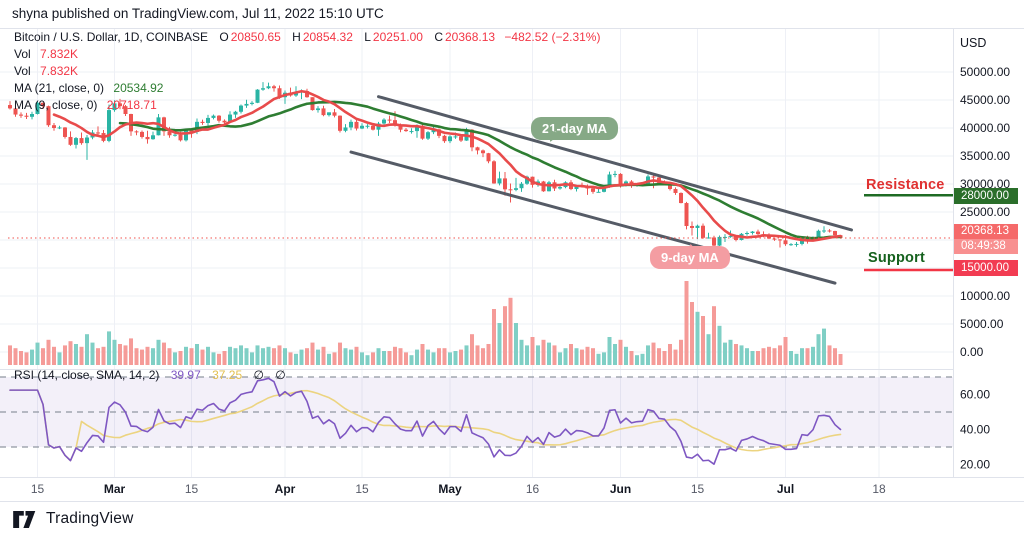  I want to click on volume2-legend-row: Vol 7.832K, so click(46, 71).